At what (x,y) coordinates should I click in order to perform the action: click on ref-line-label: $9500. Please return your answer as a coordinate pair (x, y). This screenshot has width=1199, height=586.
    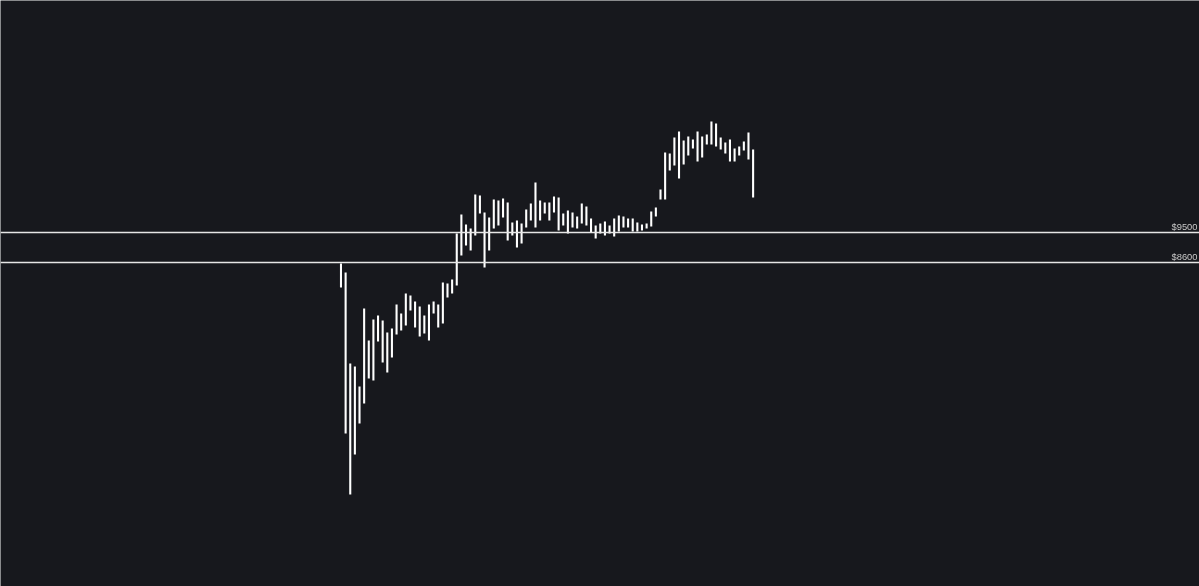
    Looking at the image, I should click on (1184, 226).